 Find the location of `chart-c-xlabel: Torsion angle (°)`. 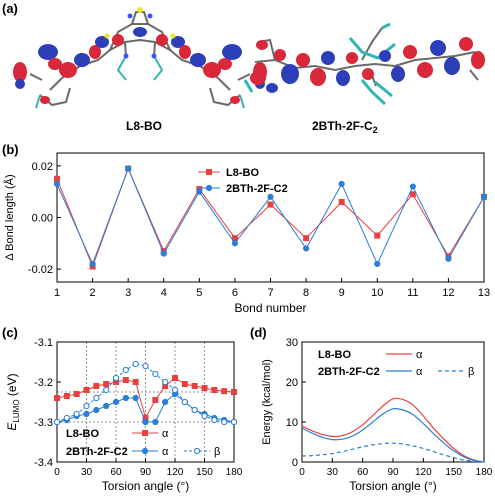

chart-c-xlabel: Torsion angle (°) is located at coordinates (146, 486).